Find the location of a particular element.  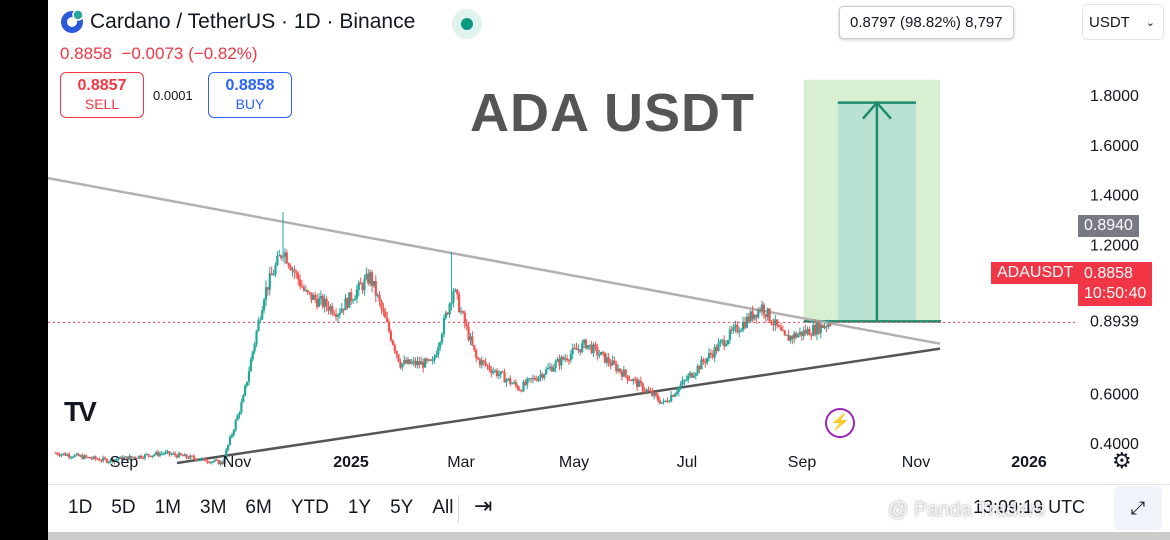

buy-button: 0.8858 BUY is located at coordinates (250, 95).